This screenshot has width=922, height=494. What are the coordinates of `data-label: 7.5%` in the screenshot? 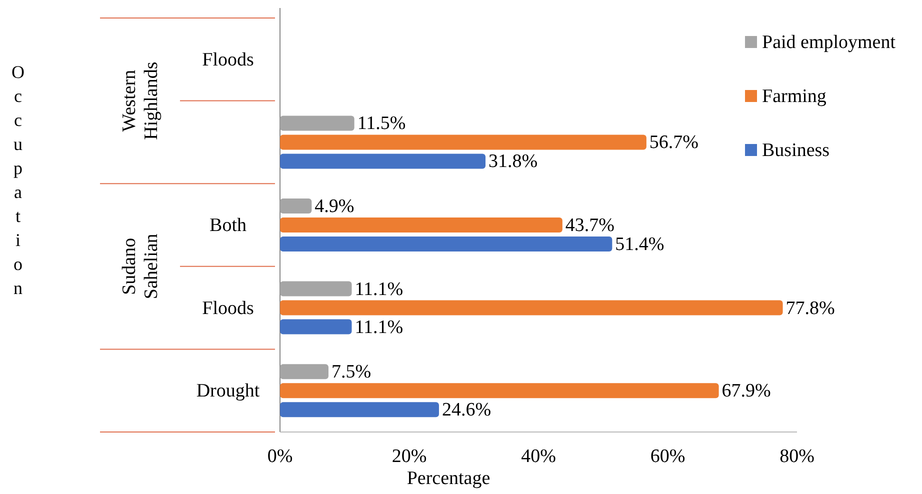 It's located at (351, 372).